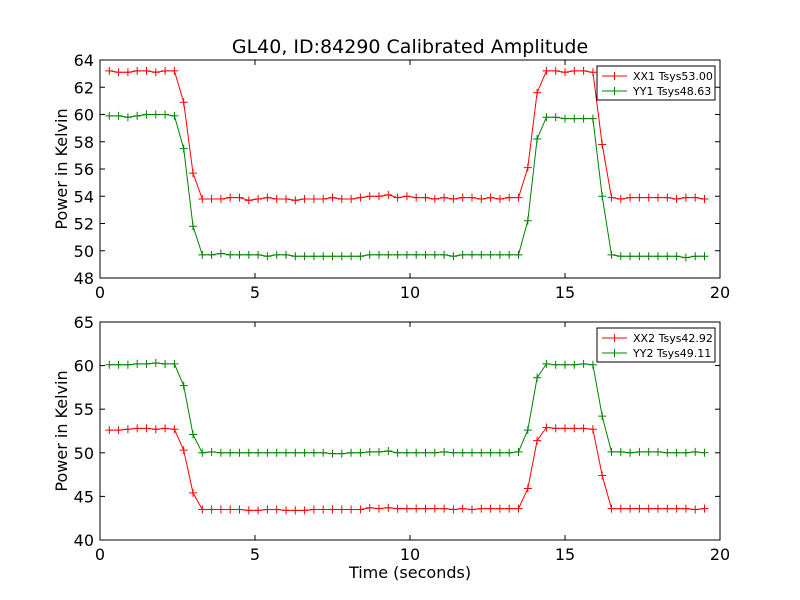 The width and height of the screenshot is (800, 600). I want to click on bottom-y-tick-label: 55, so click(84, 409).